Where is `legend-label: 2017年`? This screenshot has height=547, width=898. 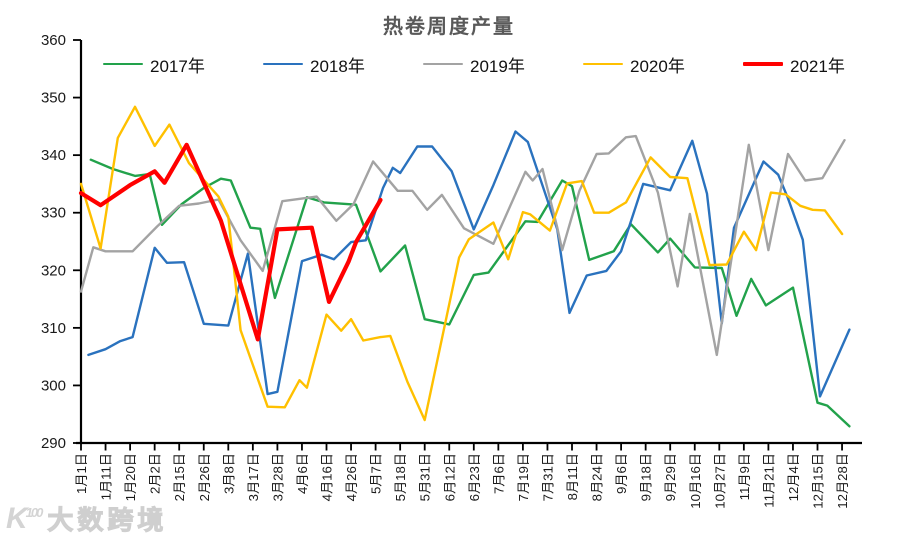
legend-label: 2017年 is located at coordinates (177, 66).